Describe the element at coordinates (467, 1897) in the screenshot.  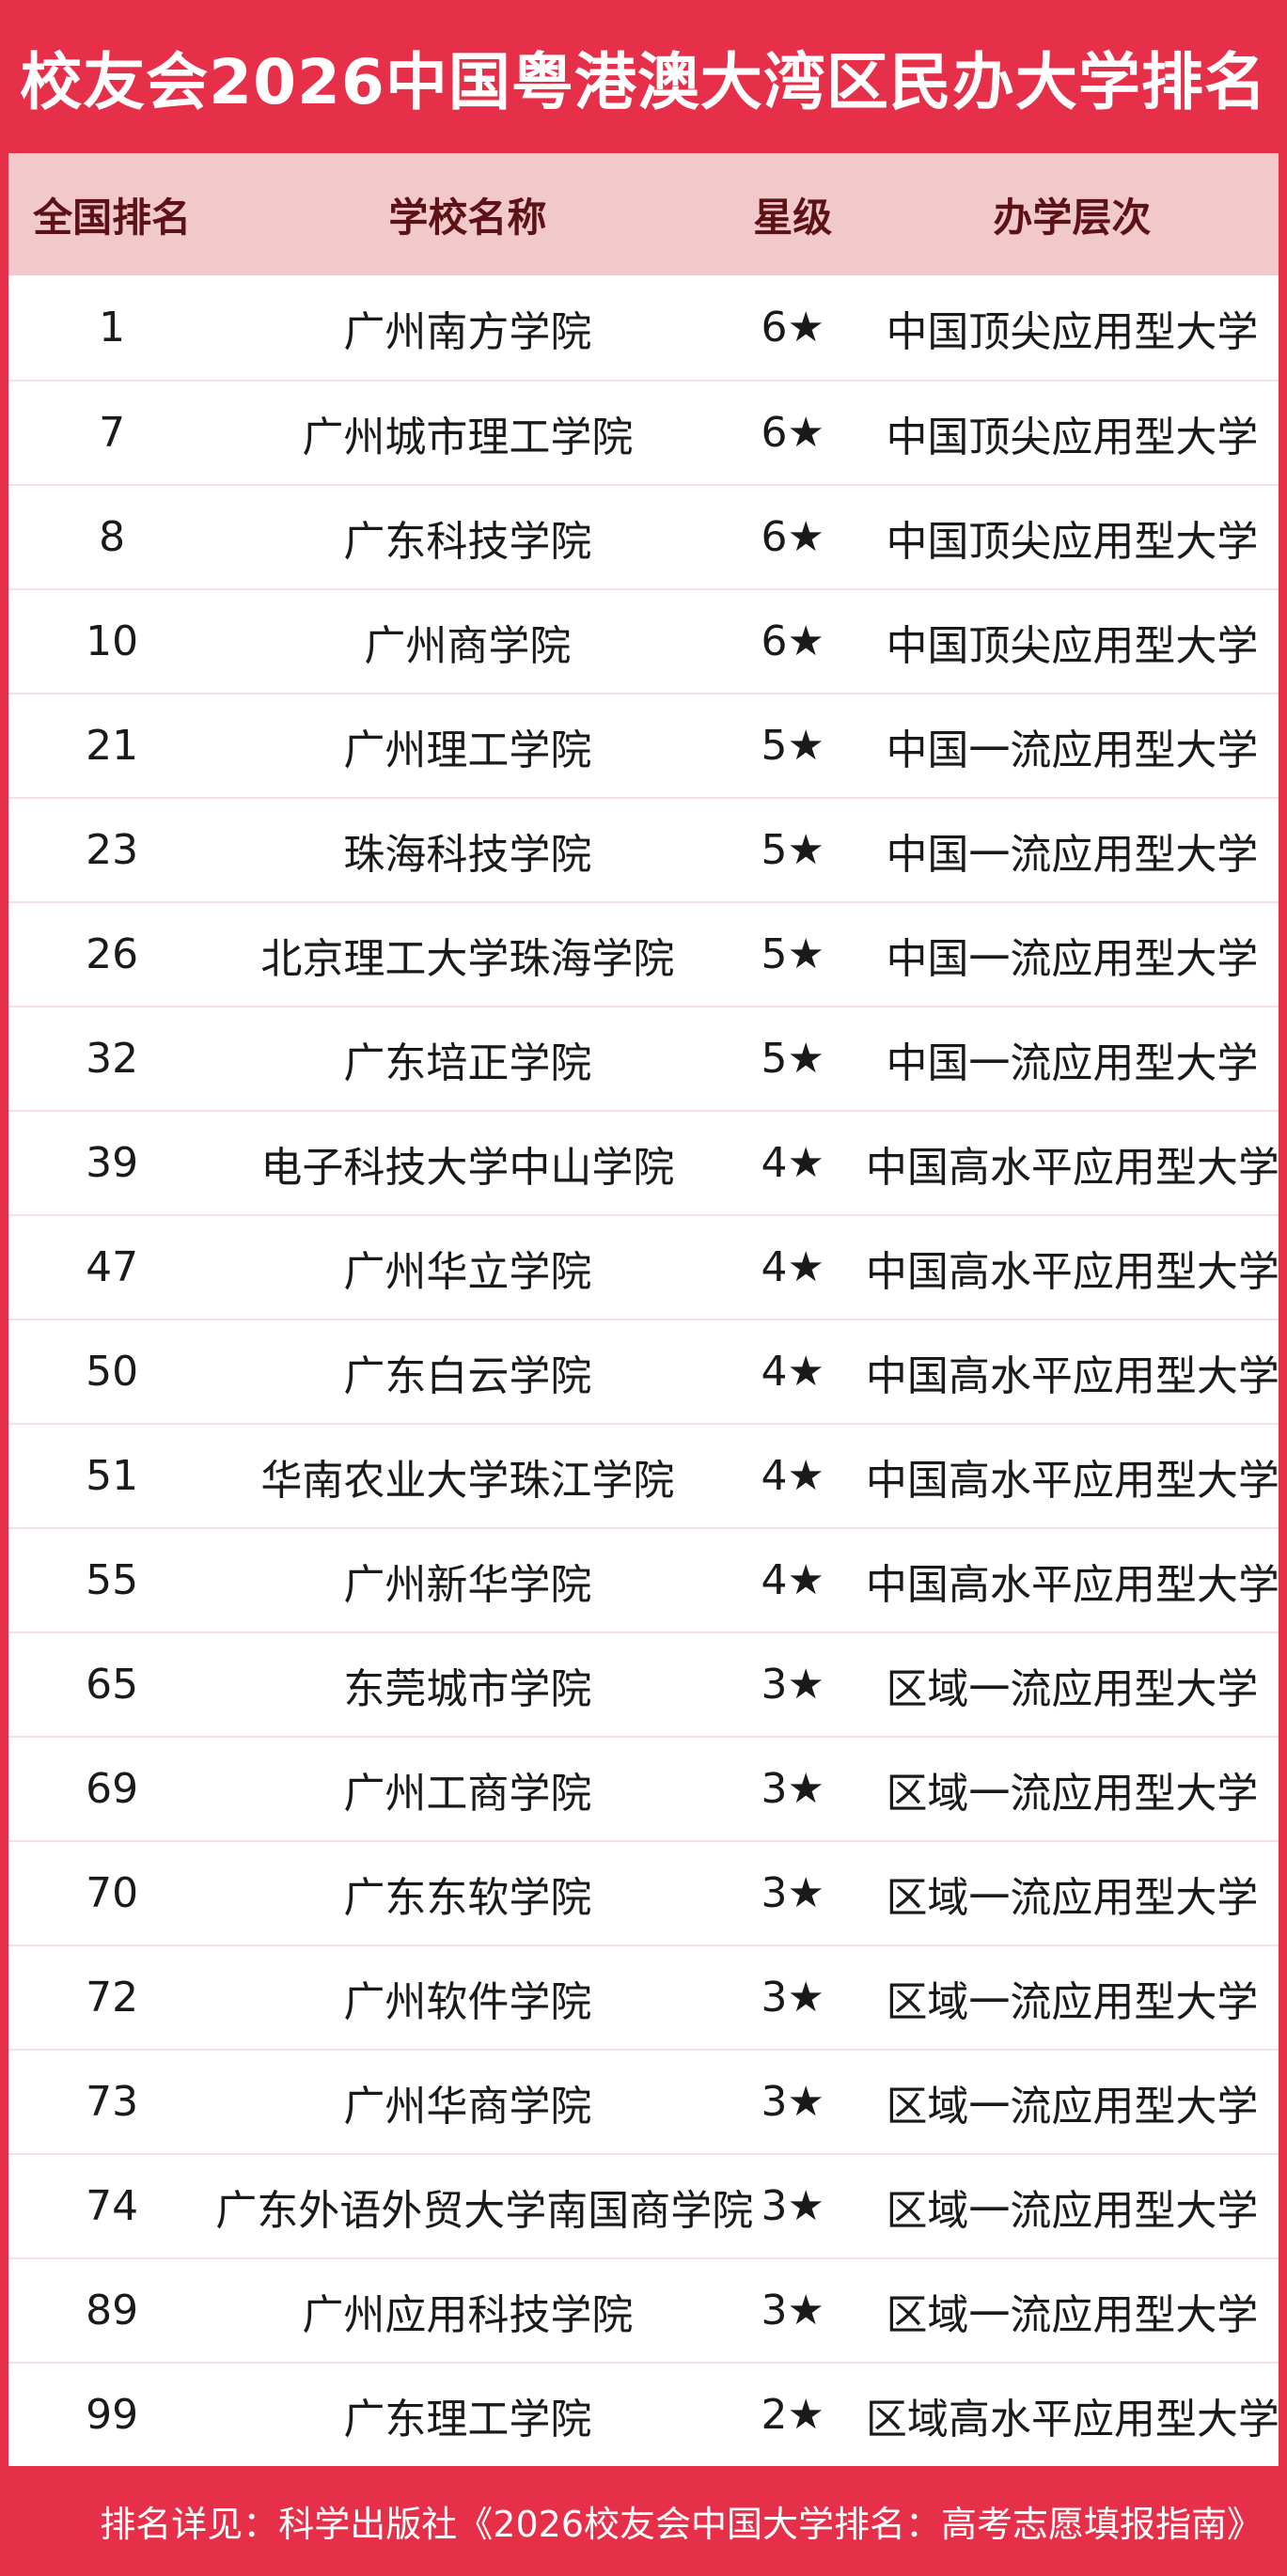
I see `school-name-cell: 广东东软学院` at that location.